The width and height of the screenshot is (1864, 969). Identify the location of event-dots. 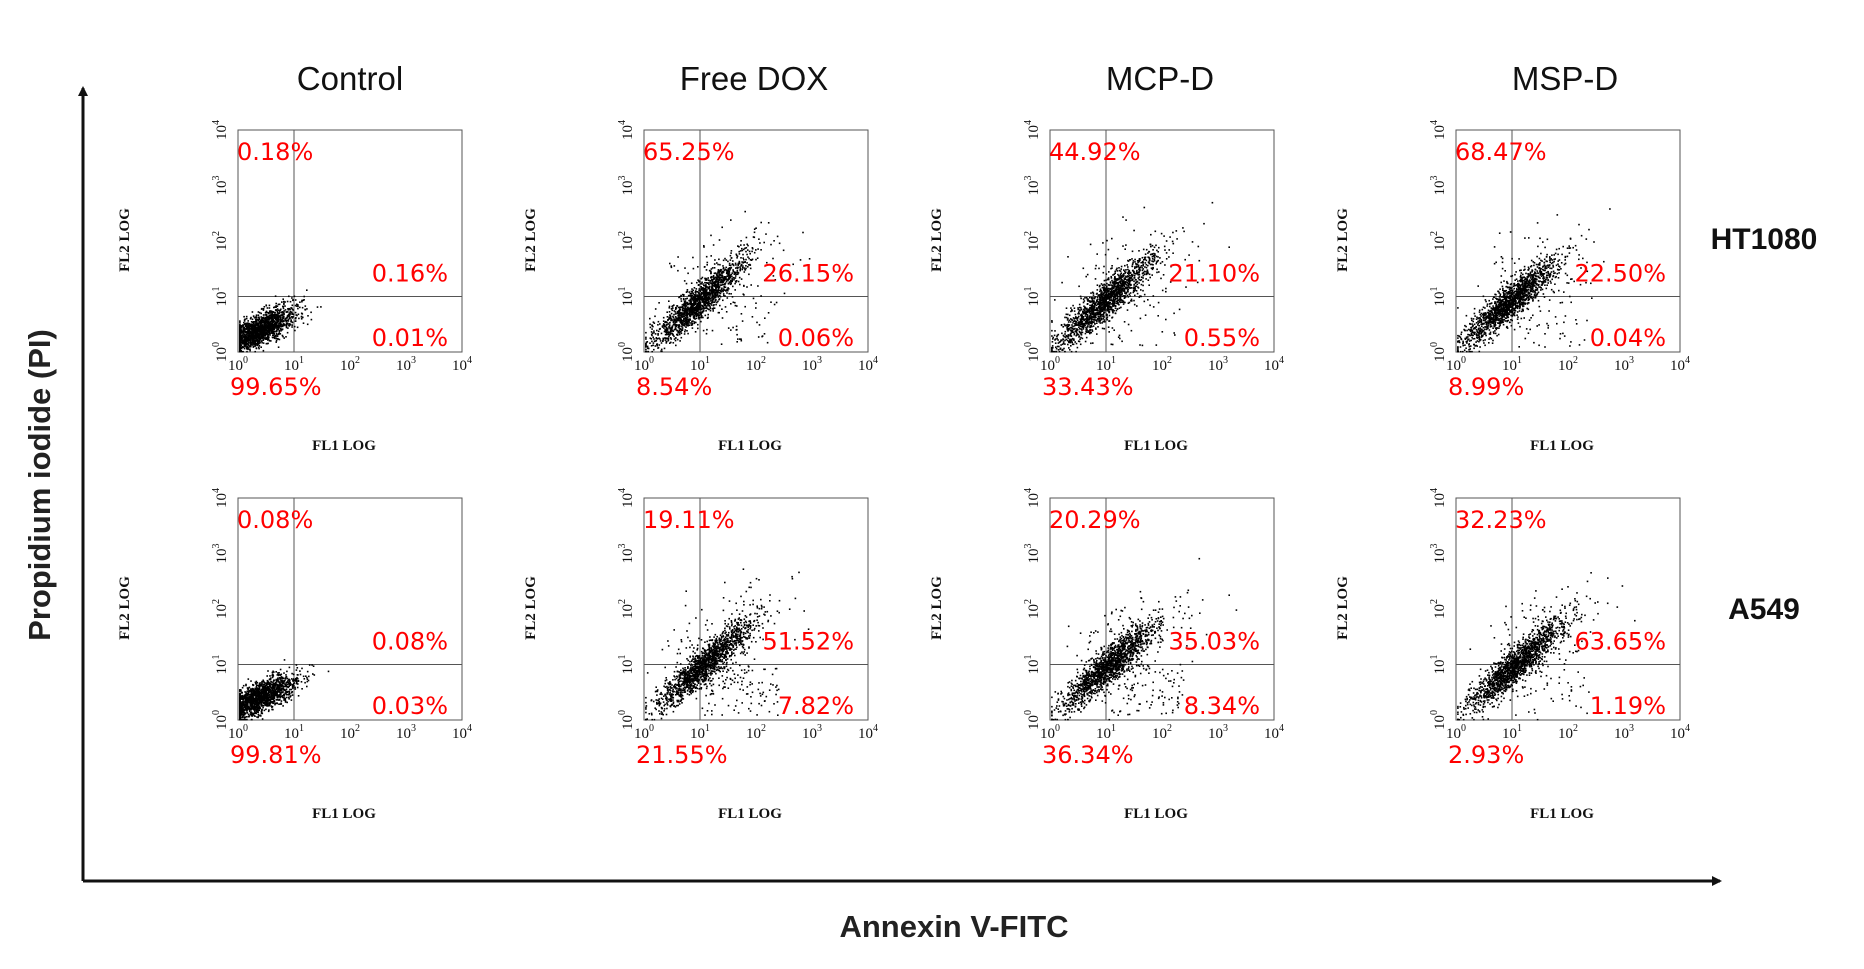
(728, 281).